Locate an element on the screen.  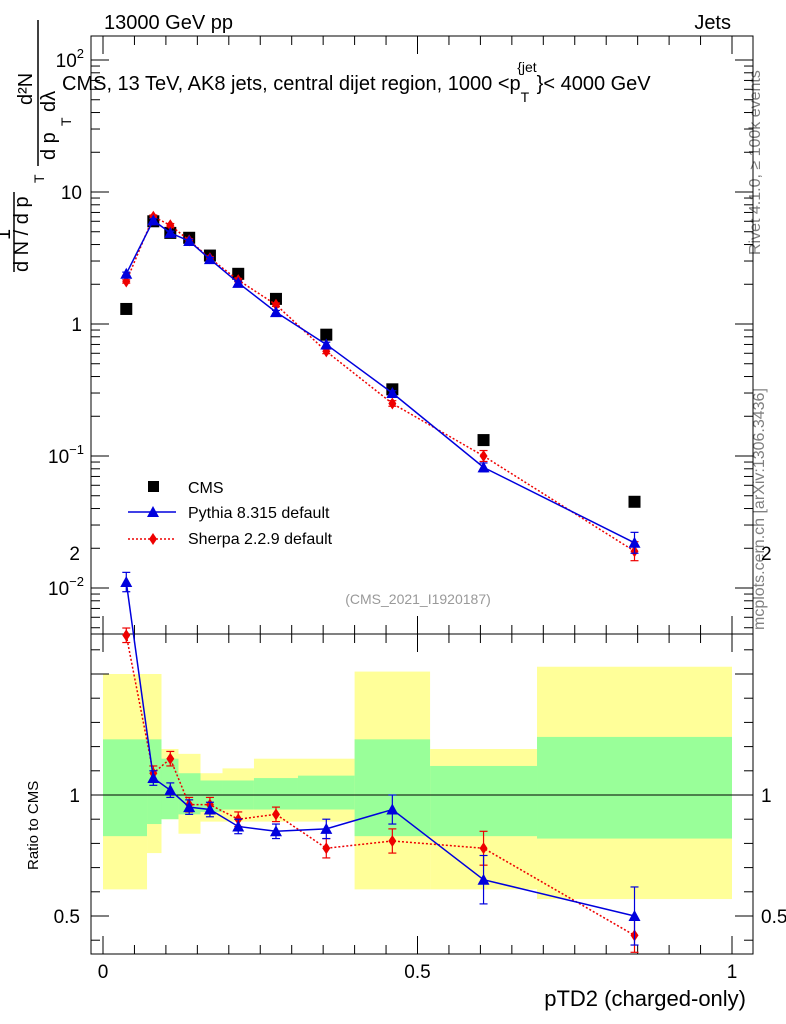
legend-entry-pythia: Pythia 8.315 default is located at coordinates (229, 513).